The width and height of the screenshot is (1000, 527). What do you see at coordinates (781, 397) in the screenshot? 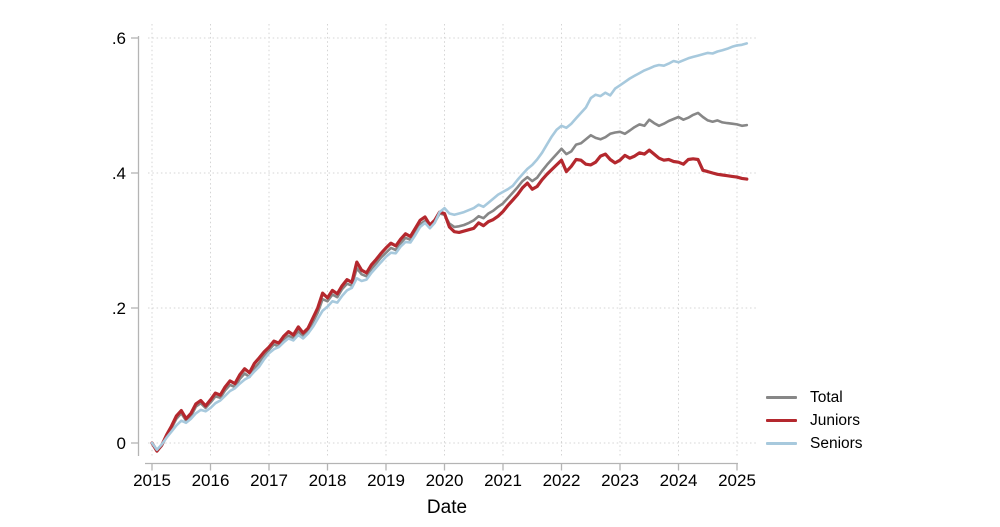
I see `legend-swatch-total` at bounding box center [781, 397].